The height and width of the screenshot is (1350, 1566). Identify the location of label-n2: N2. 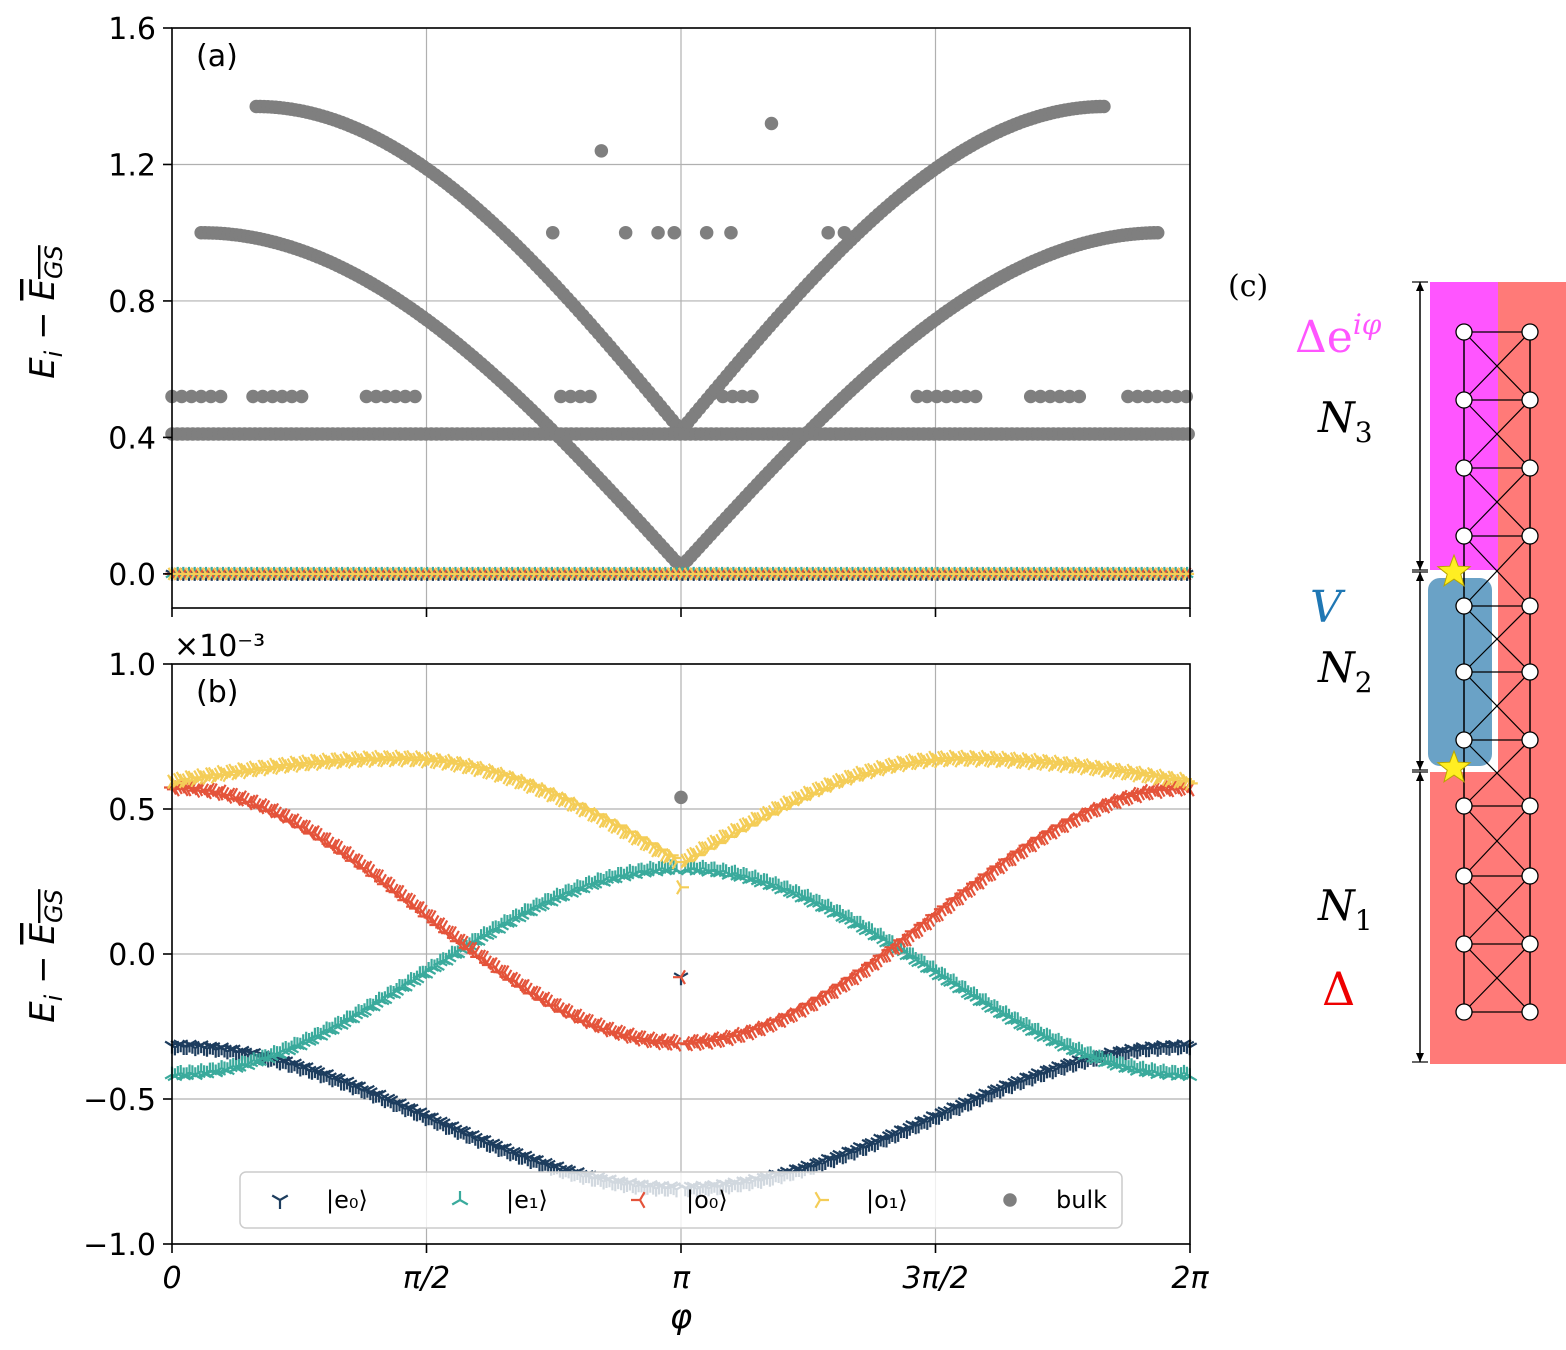
(1345, 671).